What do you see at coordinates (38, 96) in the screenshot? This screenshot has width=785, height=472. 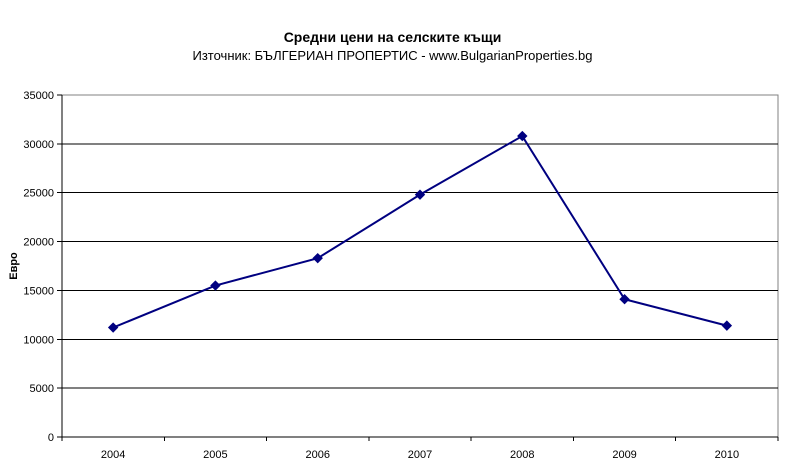 I see `y-tick-label: 35000` at bounding box center [38, 96].